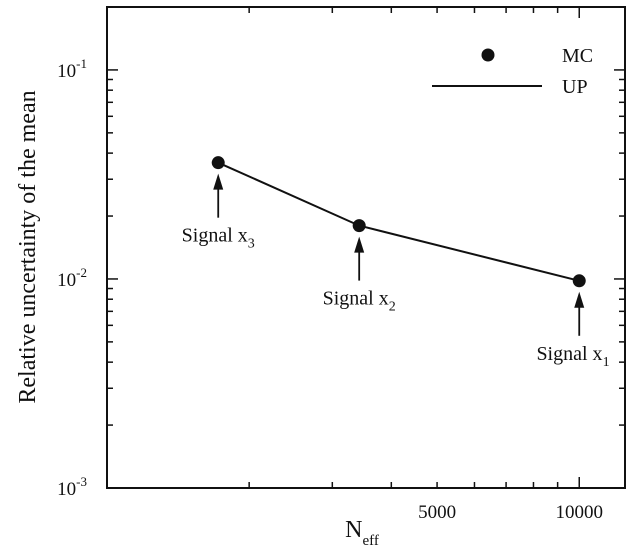  Describe the element at coordinates (606, 362) in the screenshot. I see `annotation-label-sub: 1` at that location.